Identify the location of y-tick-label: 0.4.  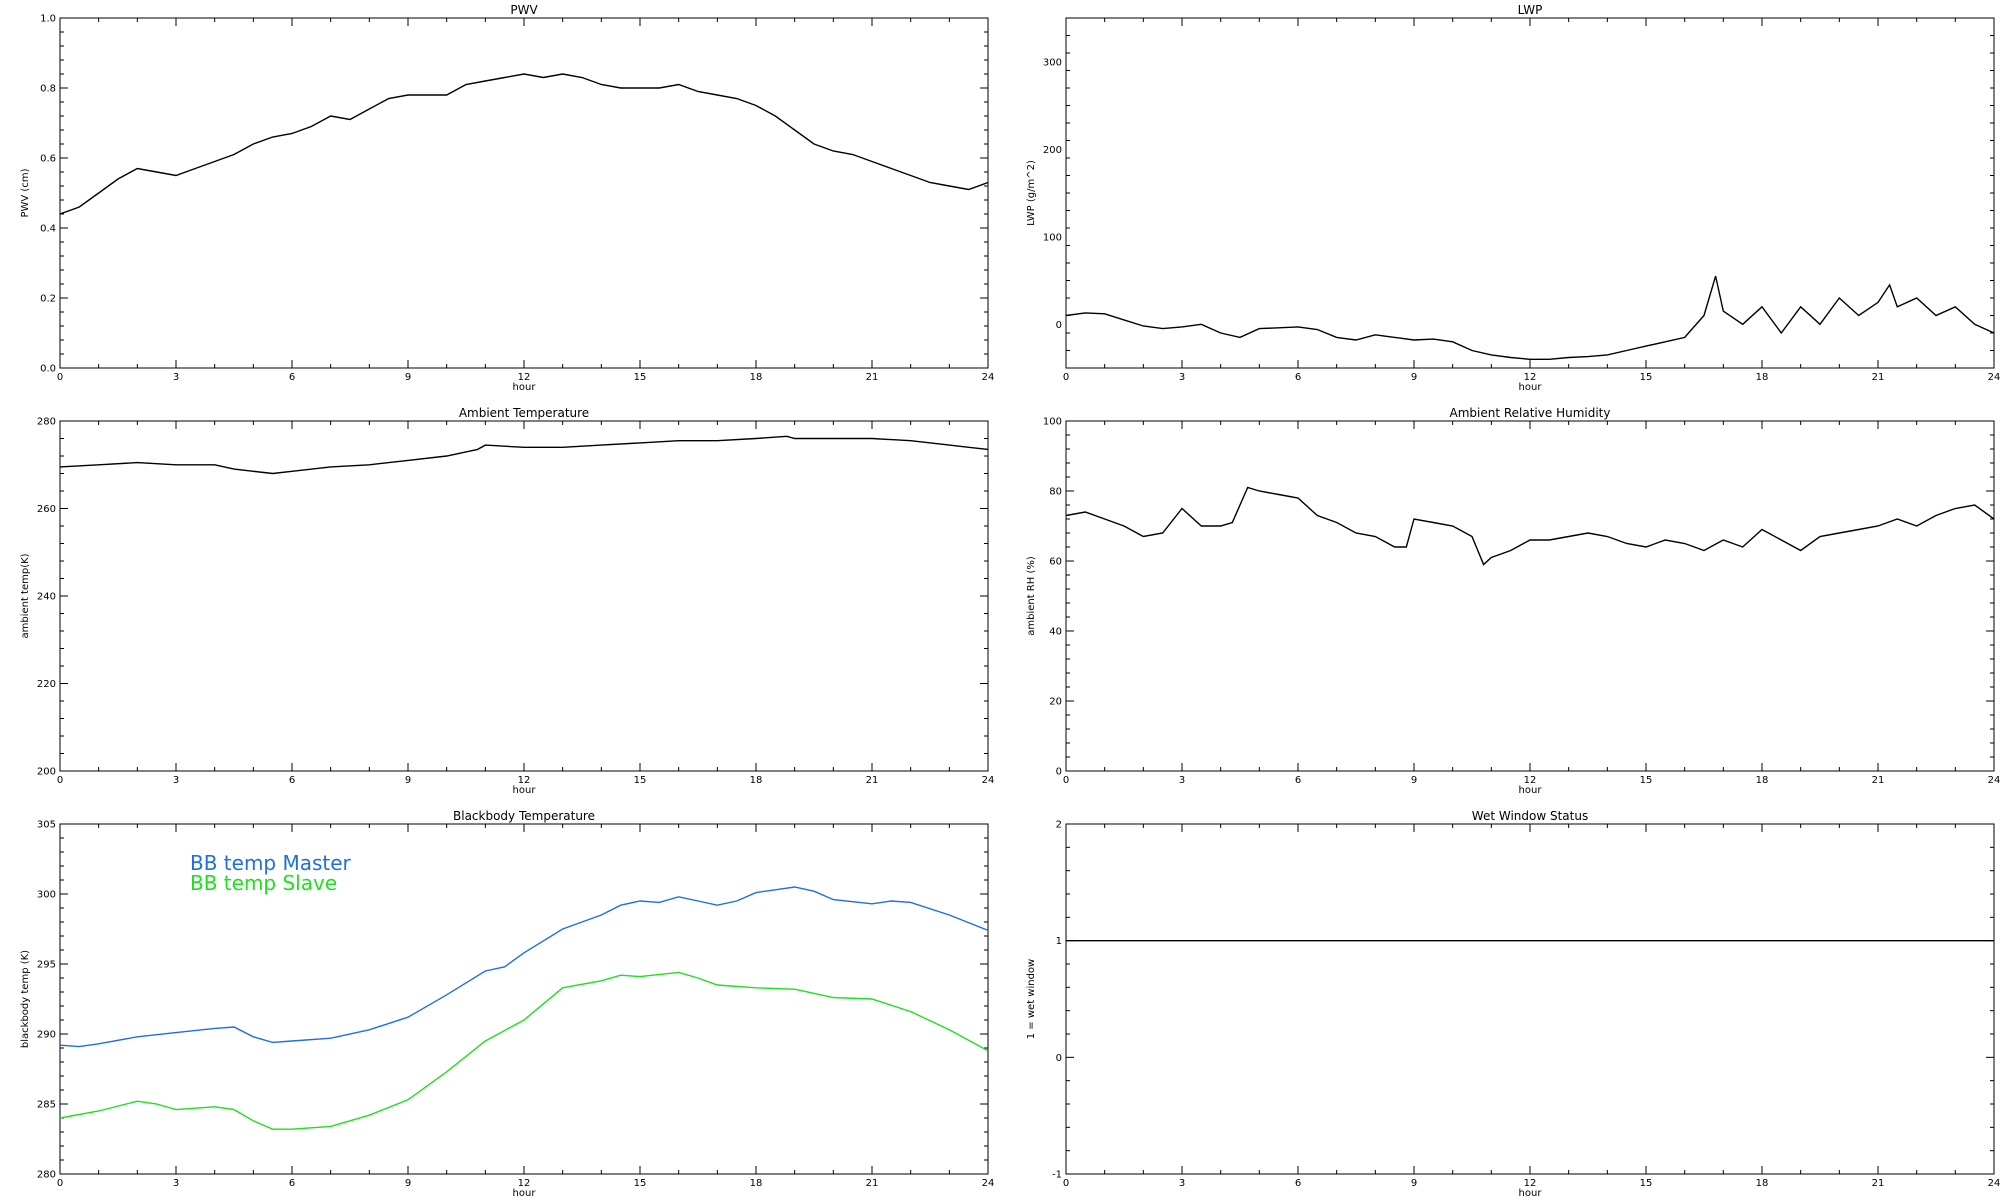
(48, 229).